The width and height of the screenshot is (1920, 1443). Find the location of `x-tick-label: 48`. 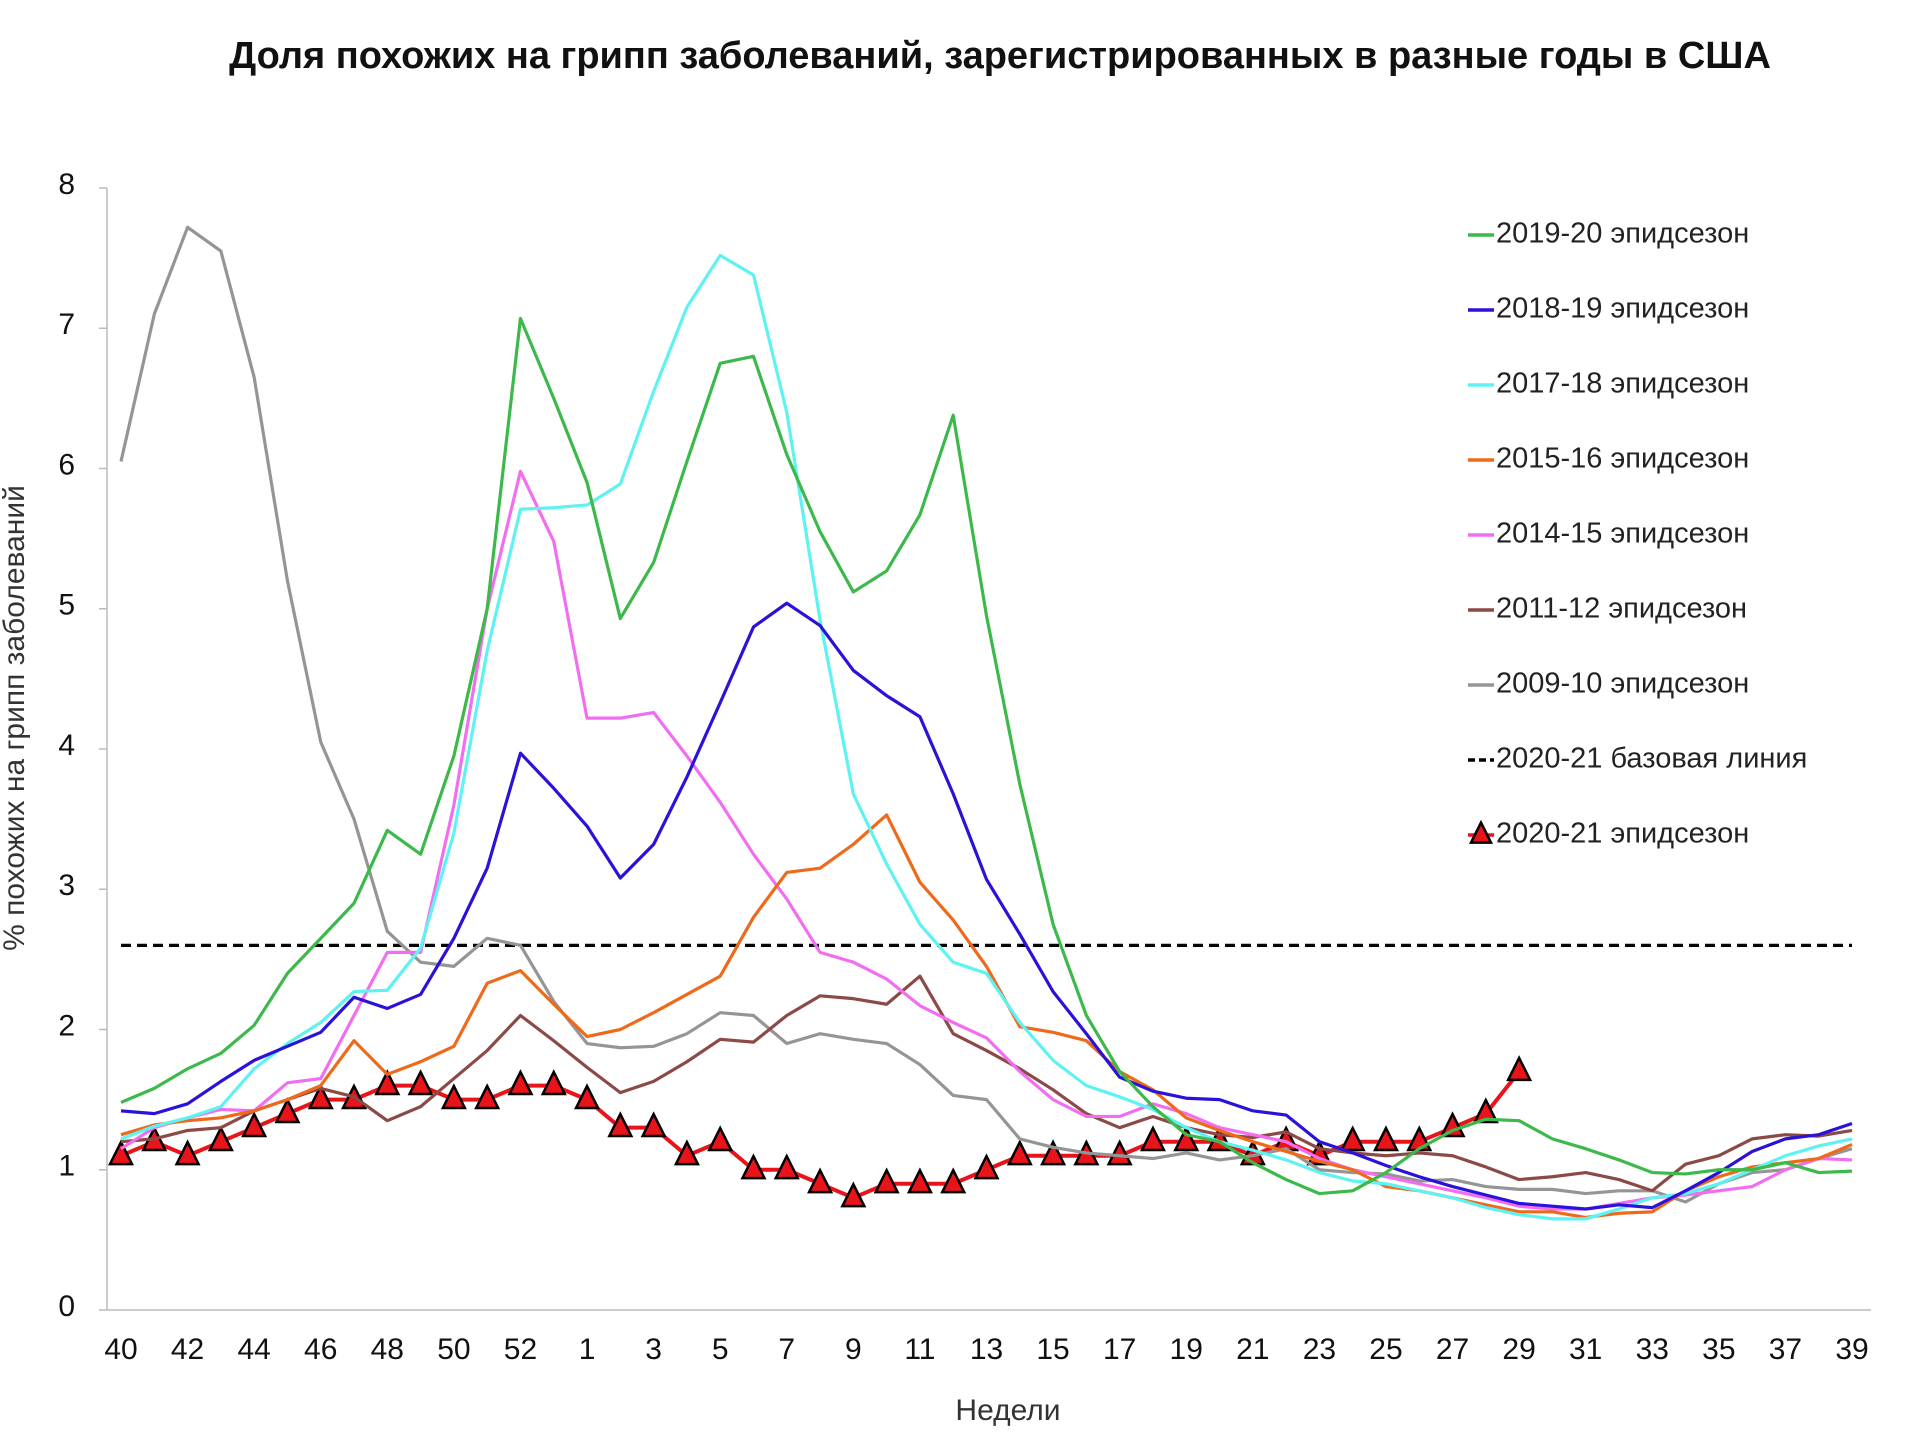

x-tick-label: 48 is located at coordinates (387, 1349).